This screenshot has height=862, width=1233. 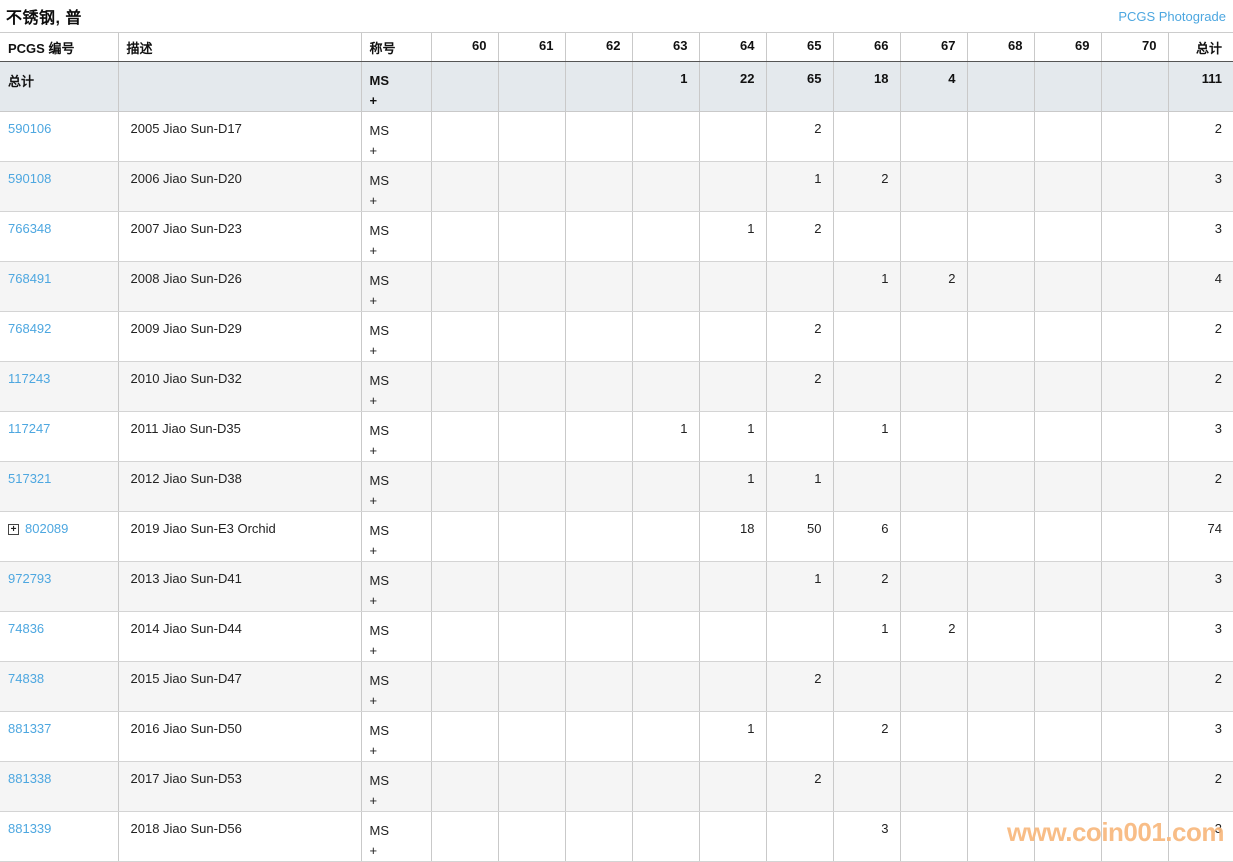 I want to click on pcgs-number-cell: 881339, so click(x=59, y=836).